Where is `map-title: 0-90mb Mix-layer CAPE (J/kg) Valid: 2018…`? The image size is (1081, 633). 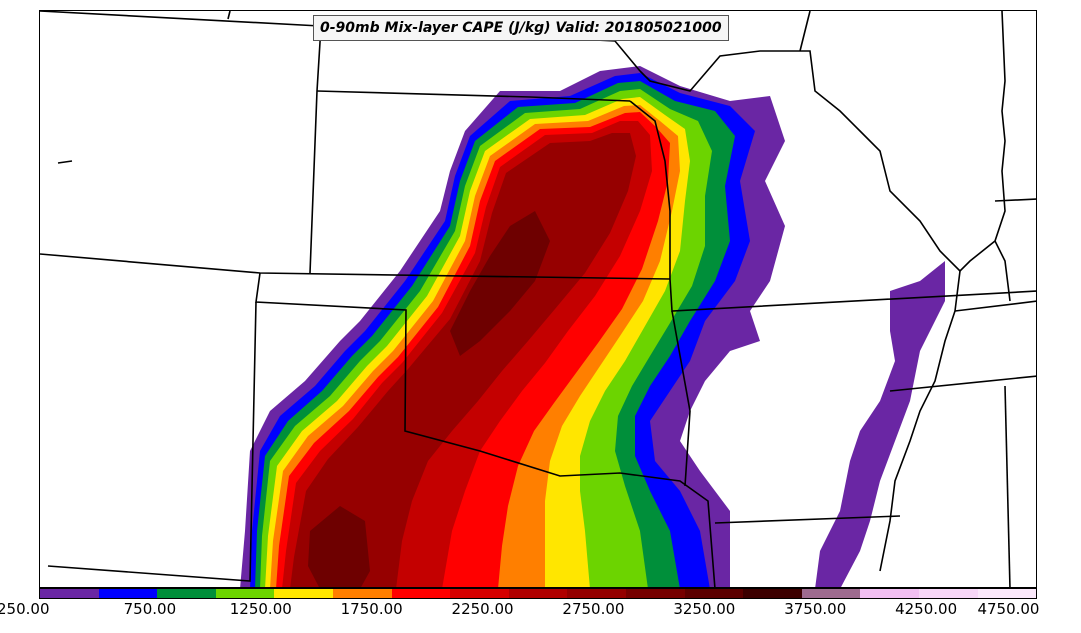
map-title: 0-90mb Mix-layer CAPE (J/kg) Valid: 2018… is located at coordinates (521, 28).